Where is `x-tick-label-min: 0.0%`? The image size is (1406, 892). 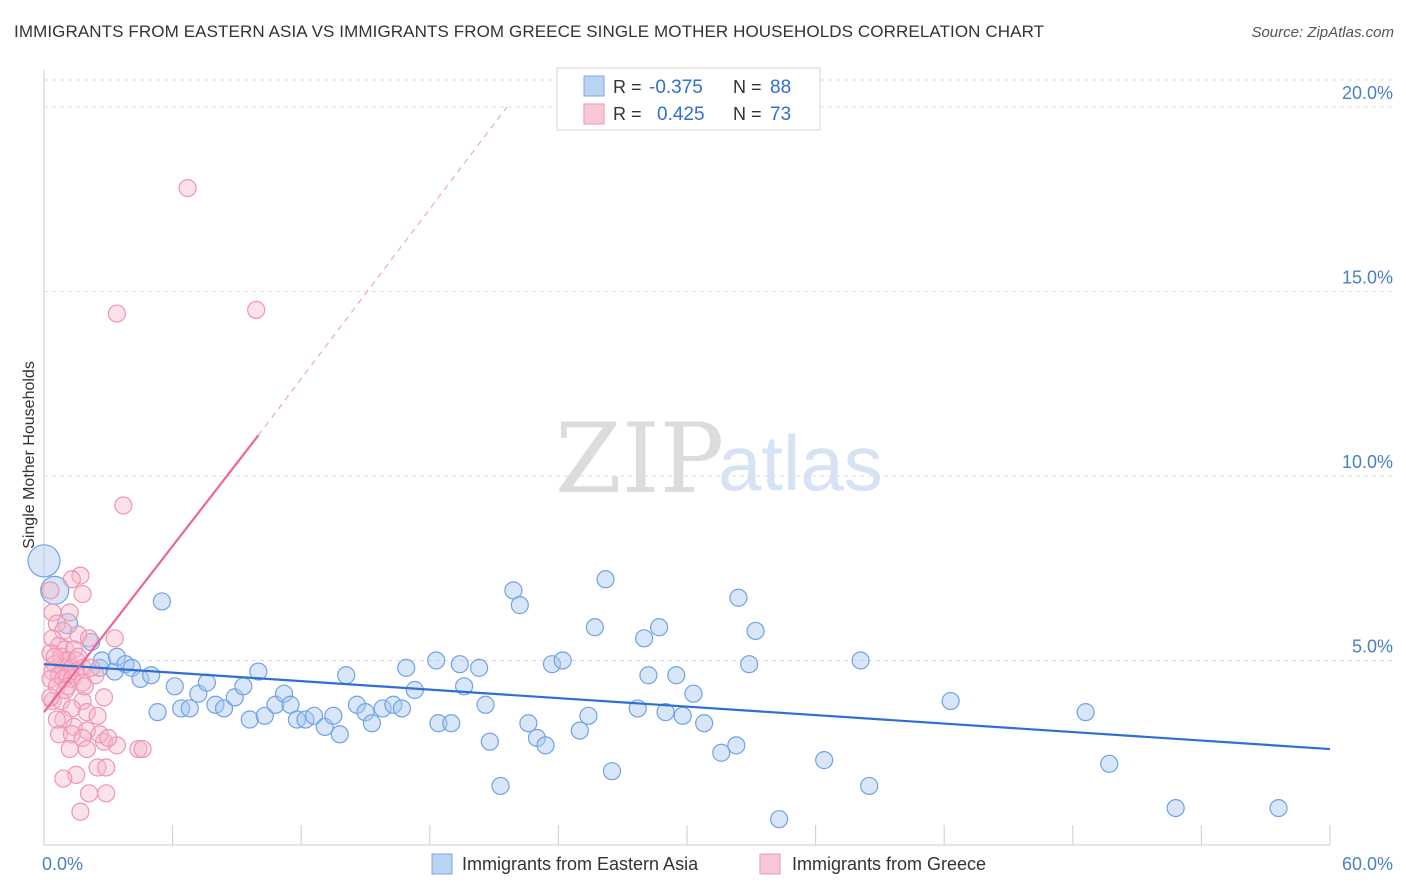 x-tick-label-min: 0.0% is located at coordinates (62, 864).